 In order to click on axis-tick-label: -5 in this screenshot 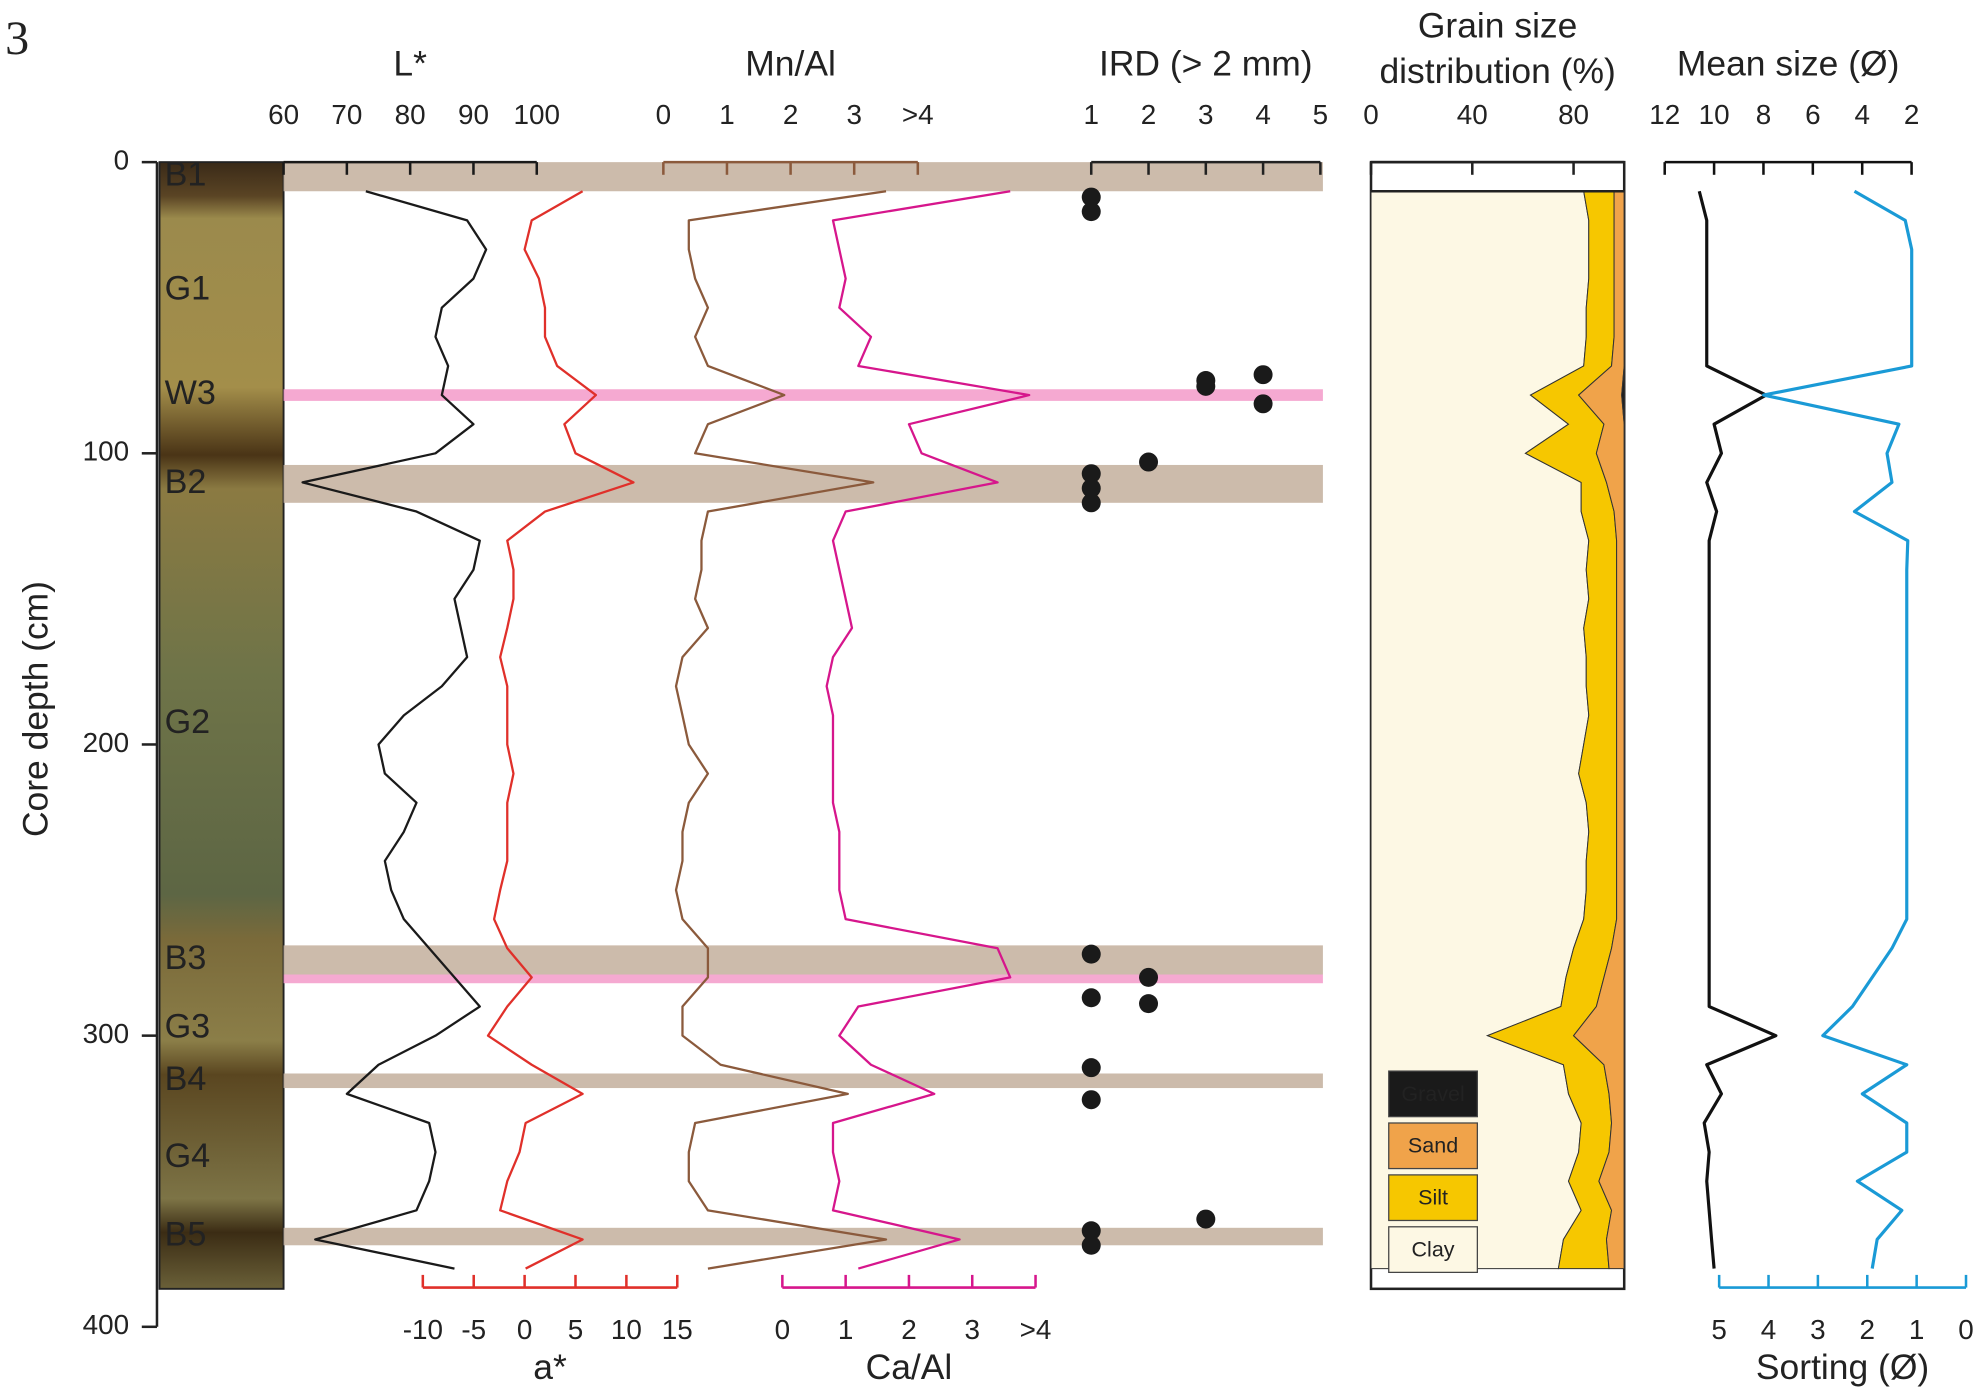, I will do `click(473, 1329)`.